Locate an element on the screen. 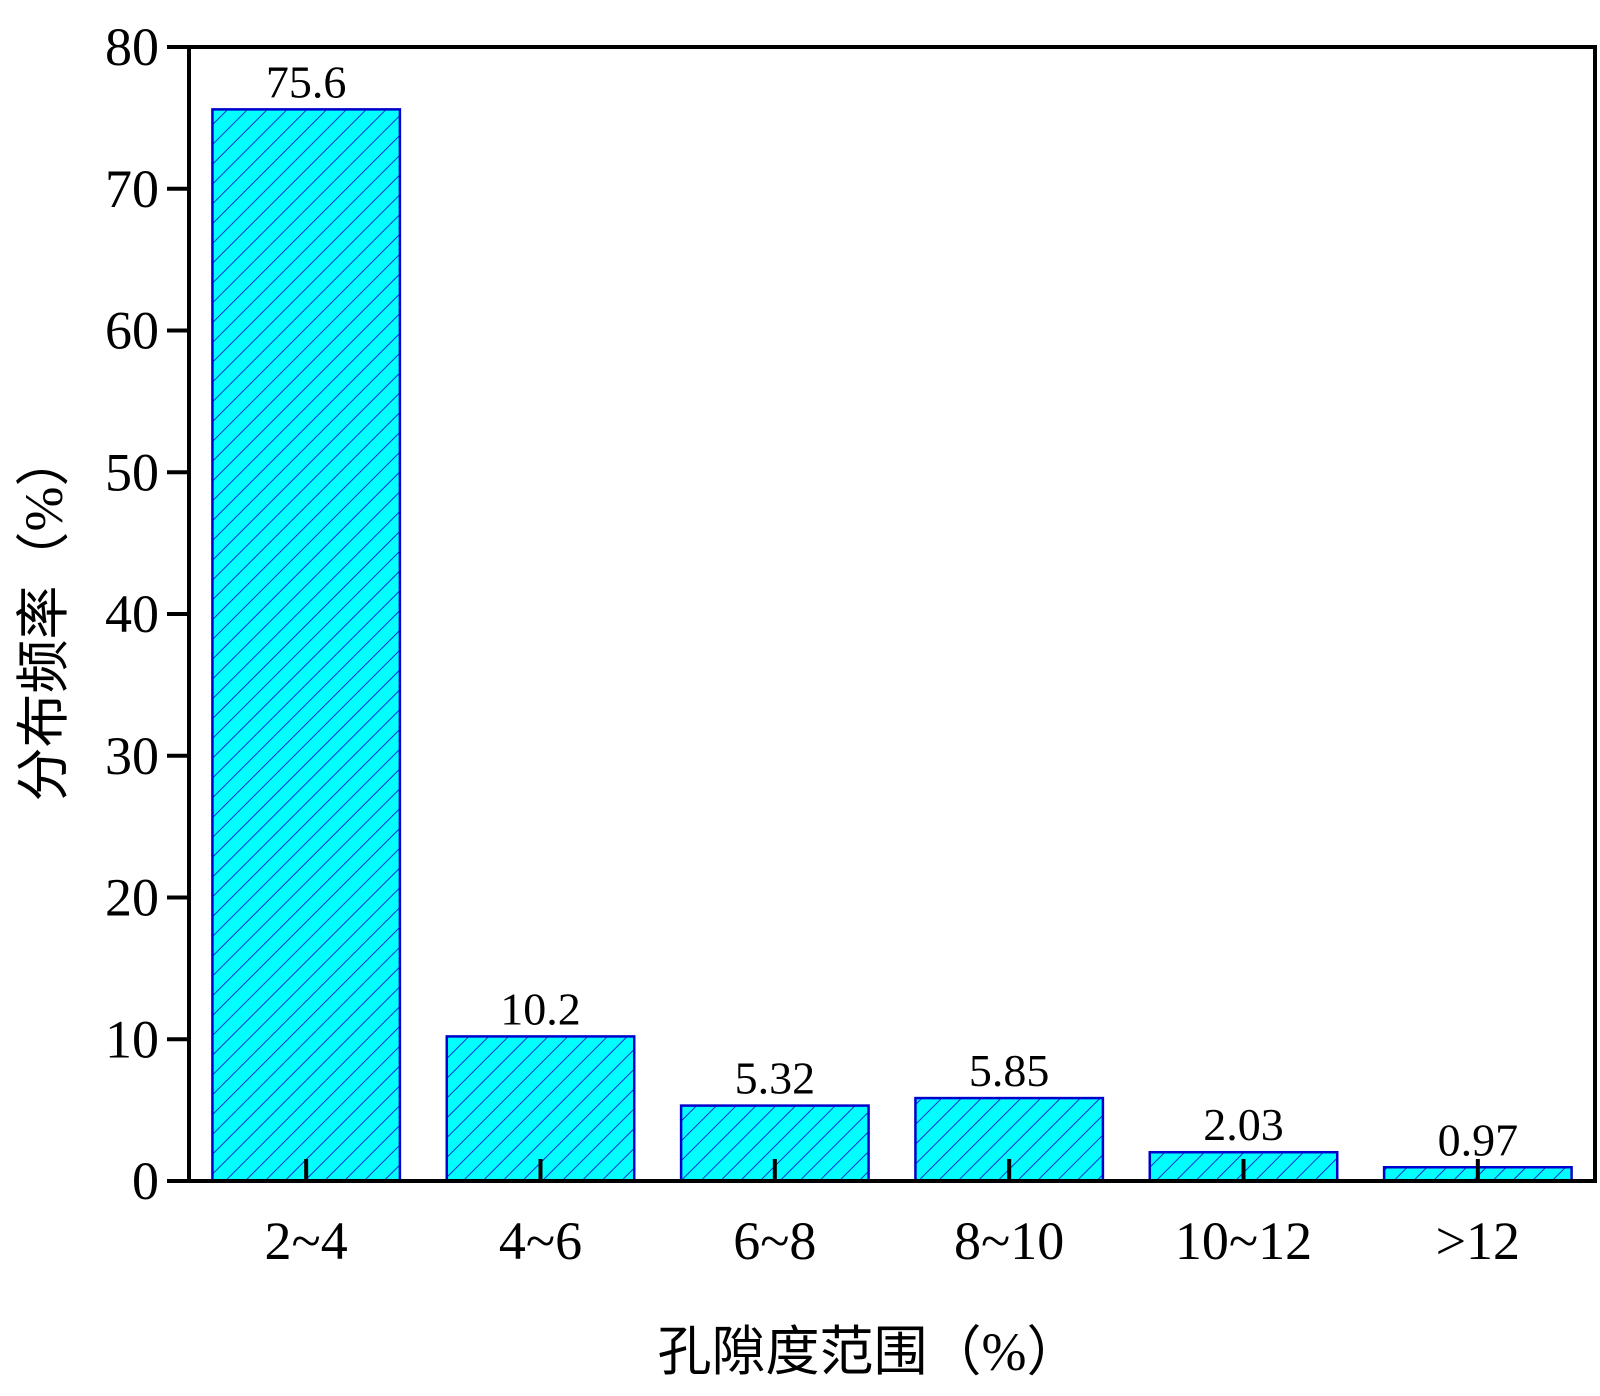 This screenshot has width=1600, height=1396. y-axis: 0 10 20 30 40 50 60 70 80 is located at coordinates (147, 614).